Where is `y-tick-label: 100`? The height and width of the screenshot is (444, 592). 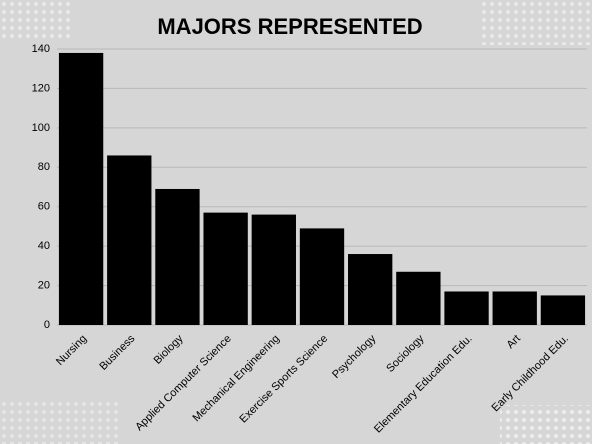 y-tick-label: 100 is located at coordinates (41, 128).